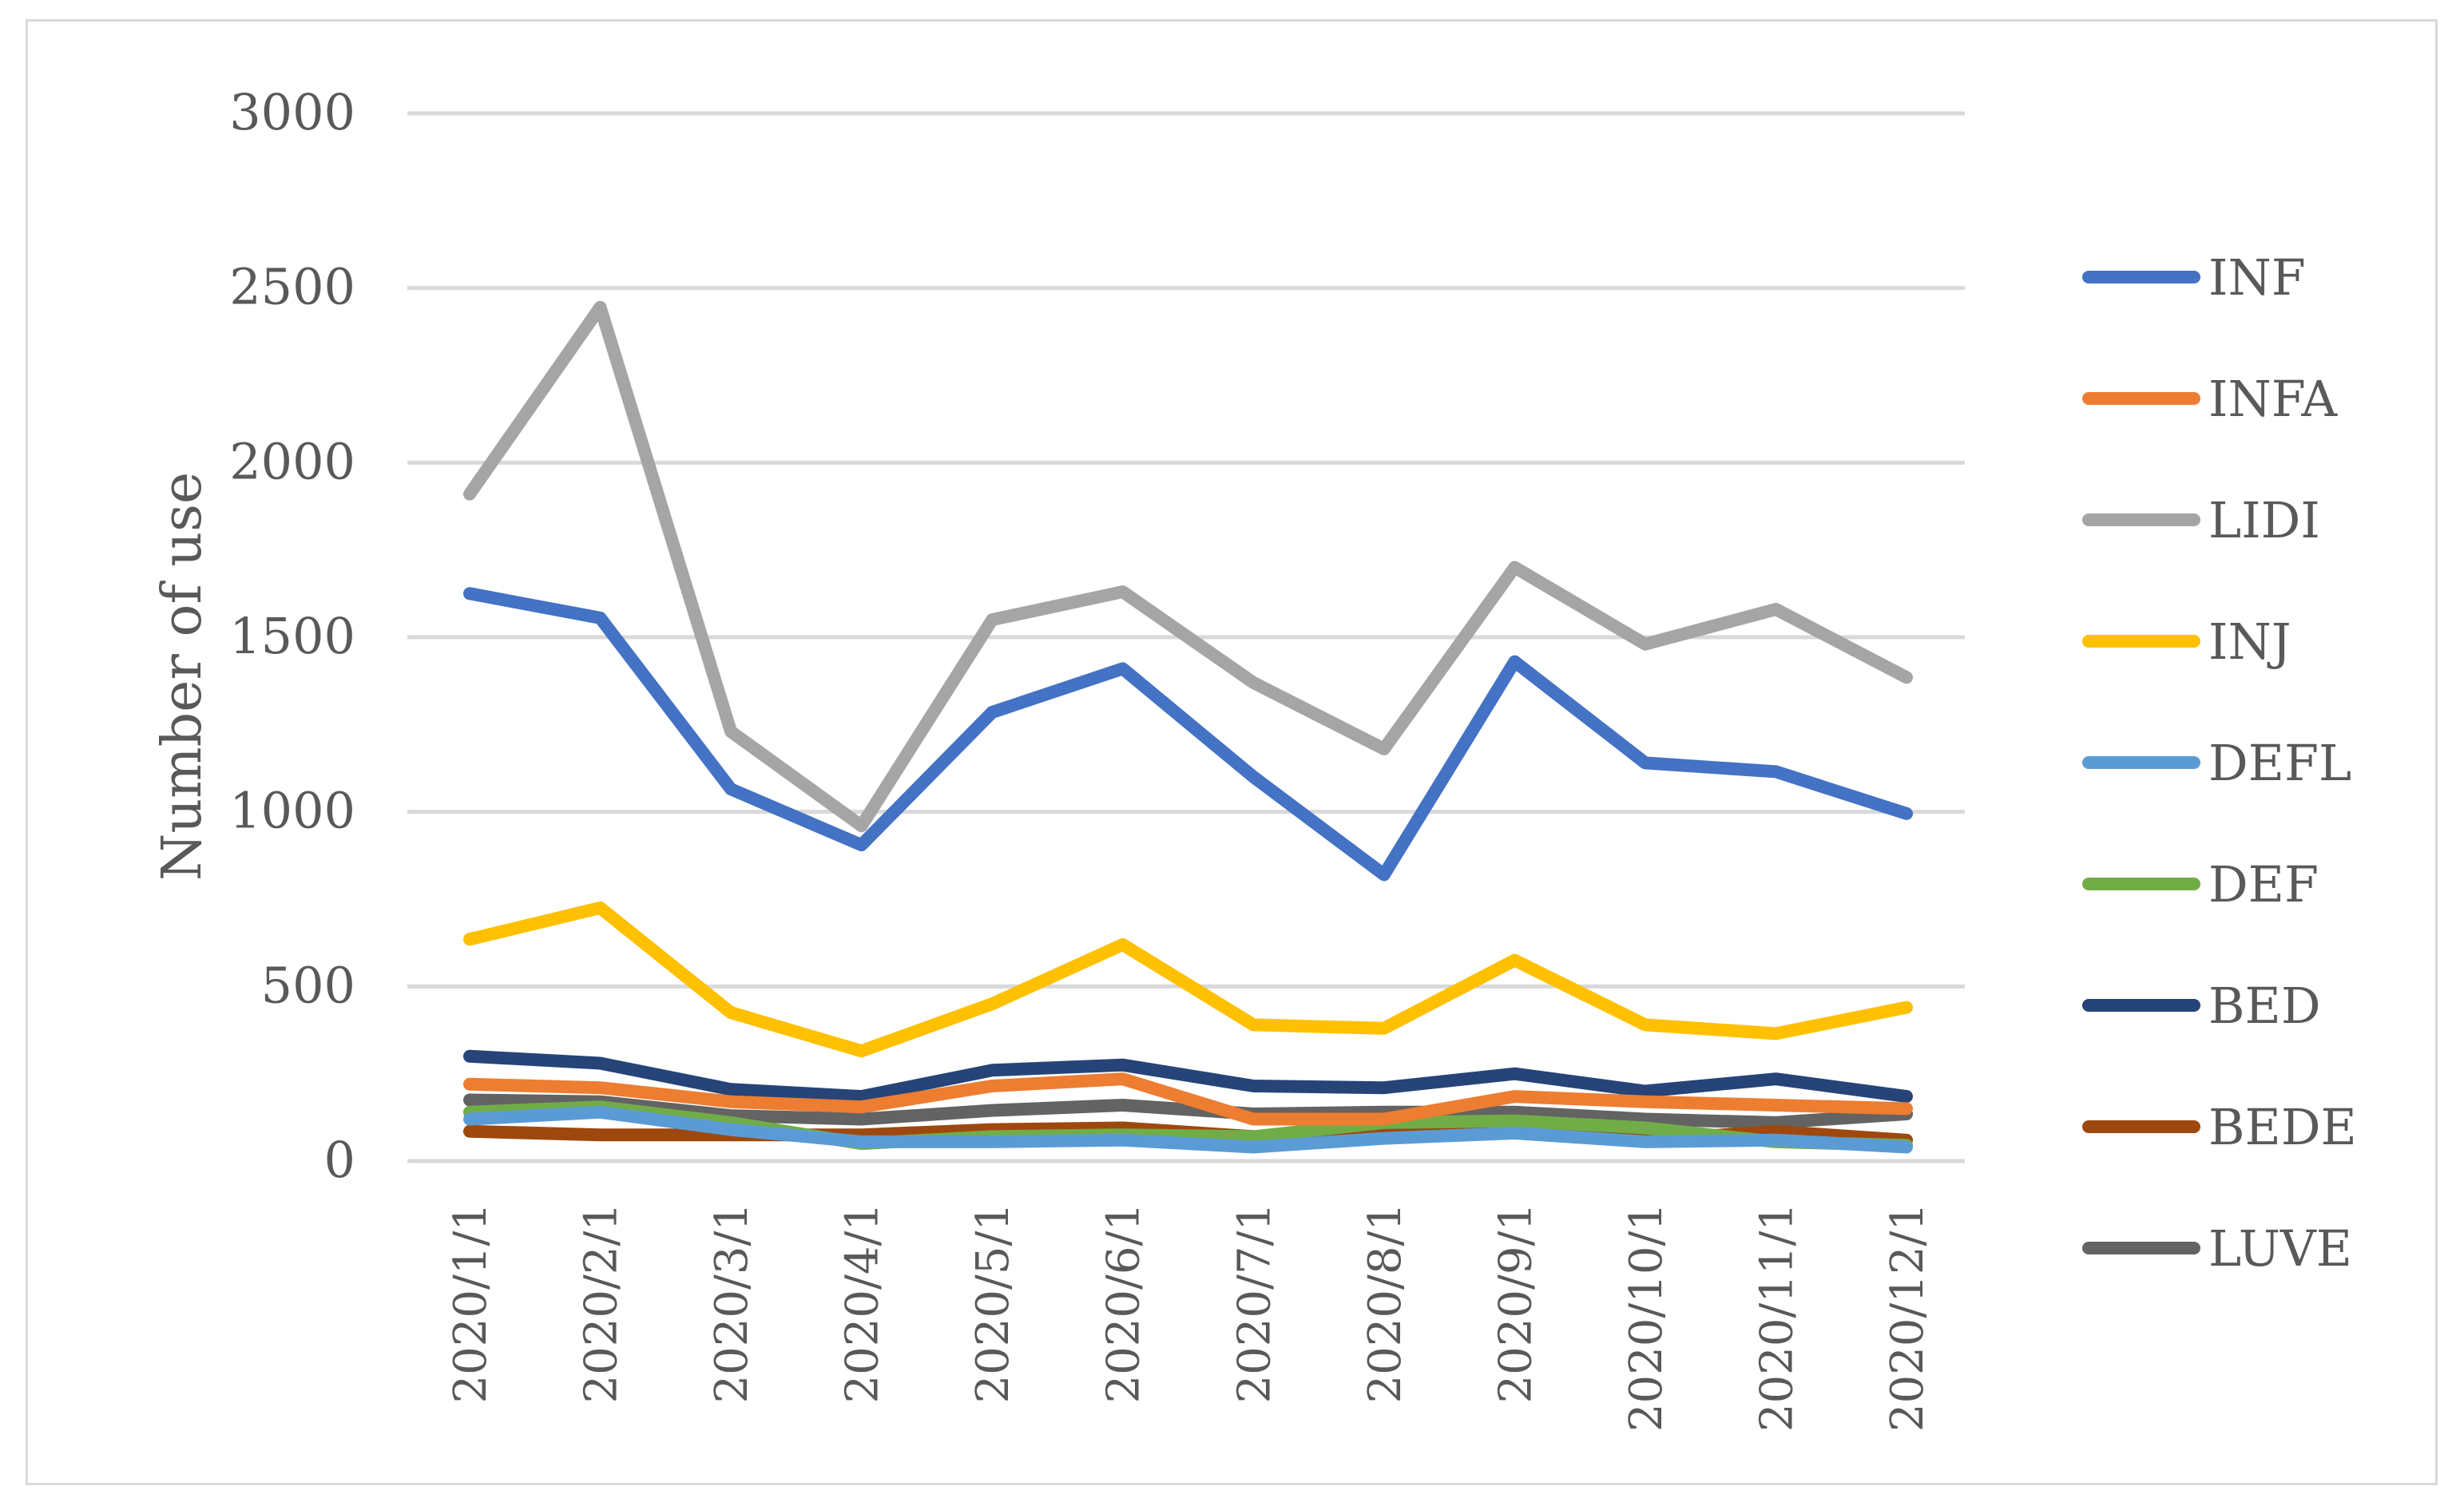 This screenshot has width=2464, height=1506. What do you see at coordinates (308, 985) in the screenshot?
I see `y-tick-label: 500` at bounding box center [308, 985].